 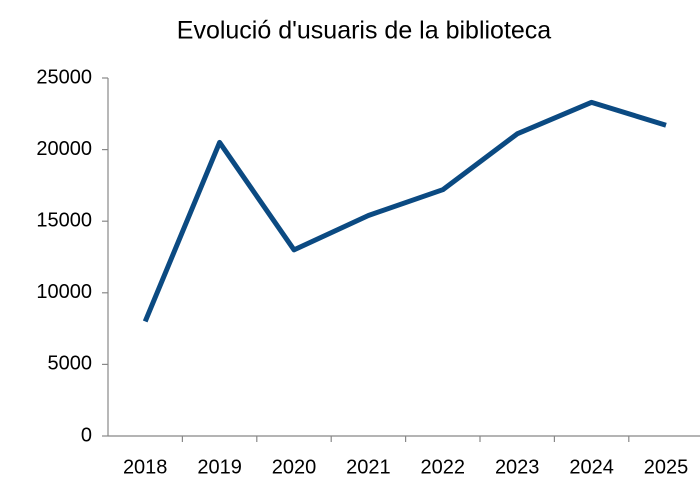 I want to click on chart-title: Evolució d'usuaris de la biblioteca, so click(x=364, y=31).